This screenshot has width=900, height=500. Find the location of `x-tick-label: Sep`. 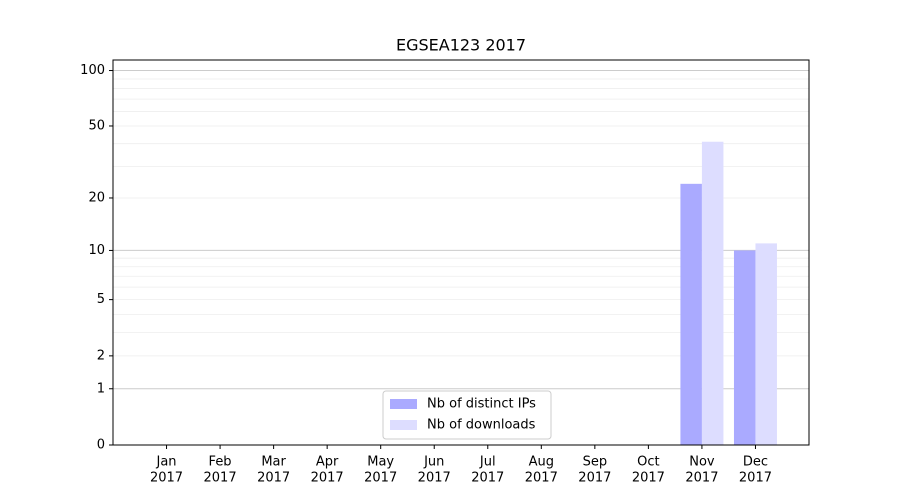

x-tick-label: Sep is located at coordinates (595, 462).